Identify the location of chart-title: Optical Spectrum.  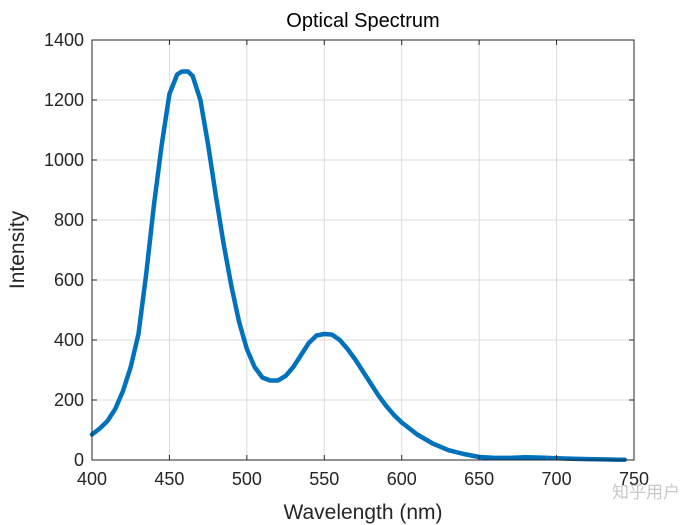
(362, 21).